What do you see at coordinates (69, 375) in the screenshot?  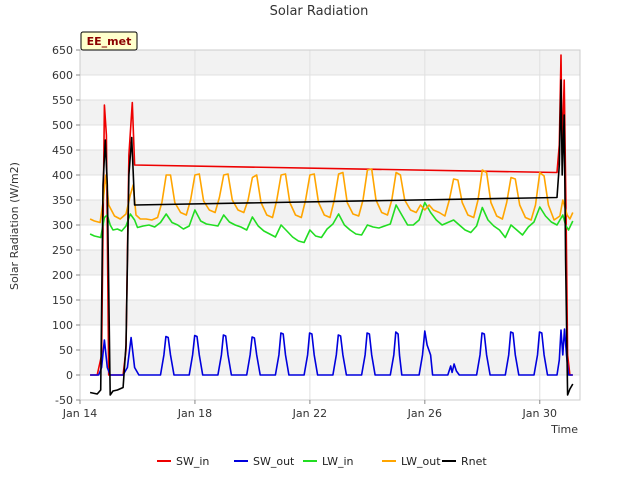 I see `y-tick-label: 0` at bounding box center [69, 375].